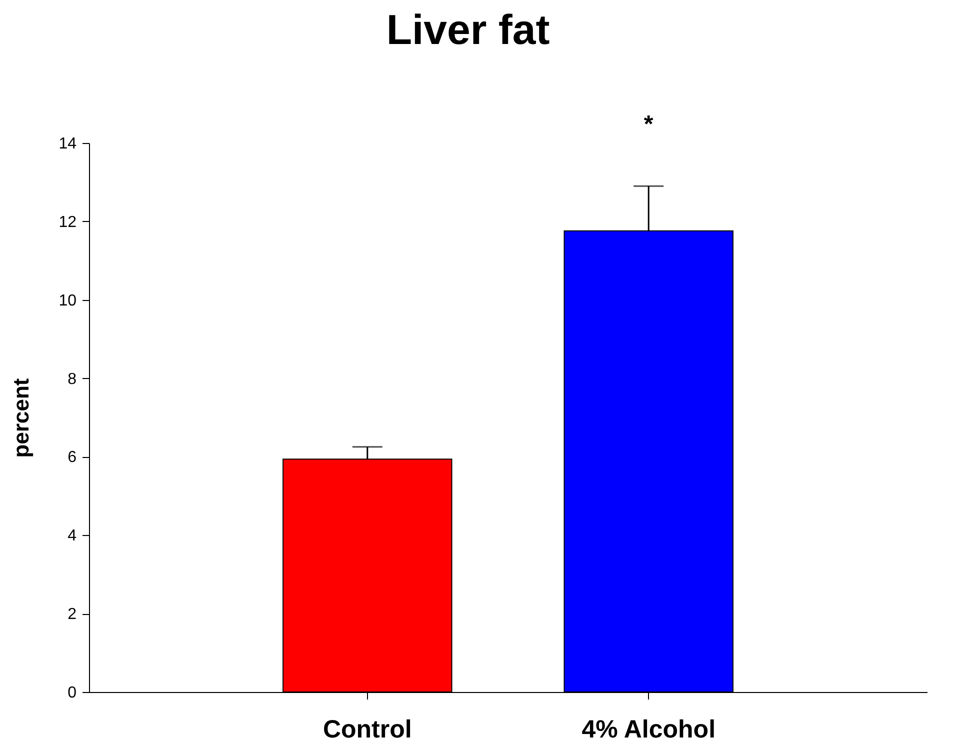 The image size is (953, 755). What do you see at coordinates (468, 29) in the screenshot?
I see `chart-title: Liver fat` at bounding box center [468, 29].